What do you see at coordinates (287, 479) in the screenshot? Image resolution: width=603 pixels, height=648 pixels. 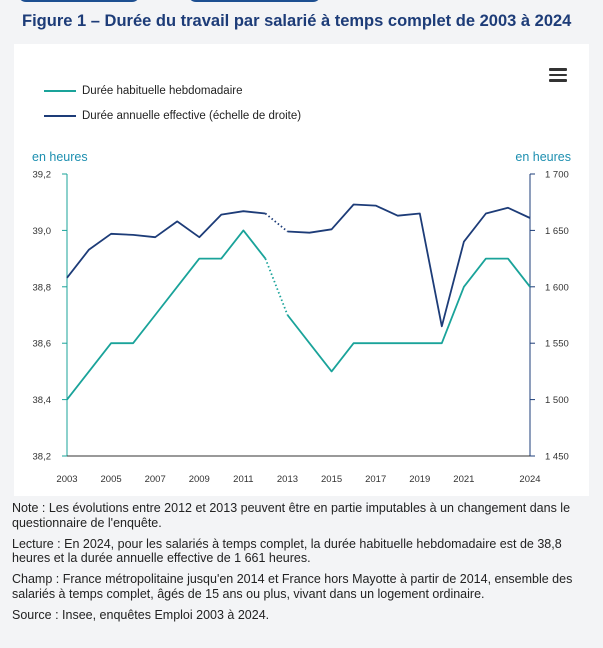 I see `x-tick-label: 2013` at bounding box center [287, 479].